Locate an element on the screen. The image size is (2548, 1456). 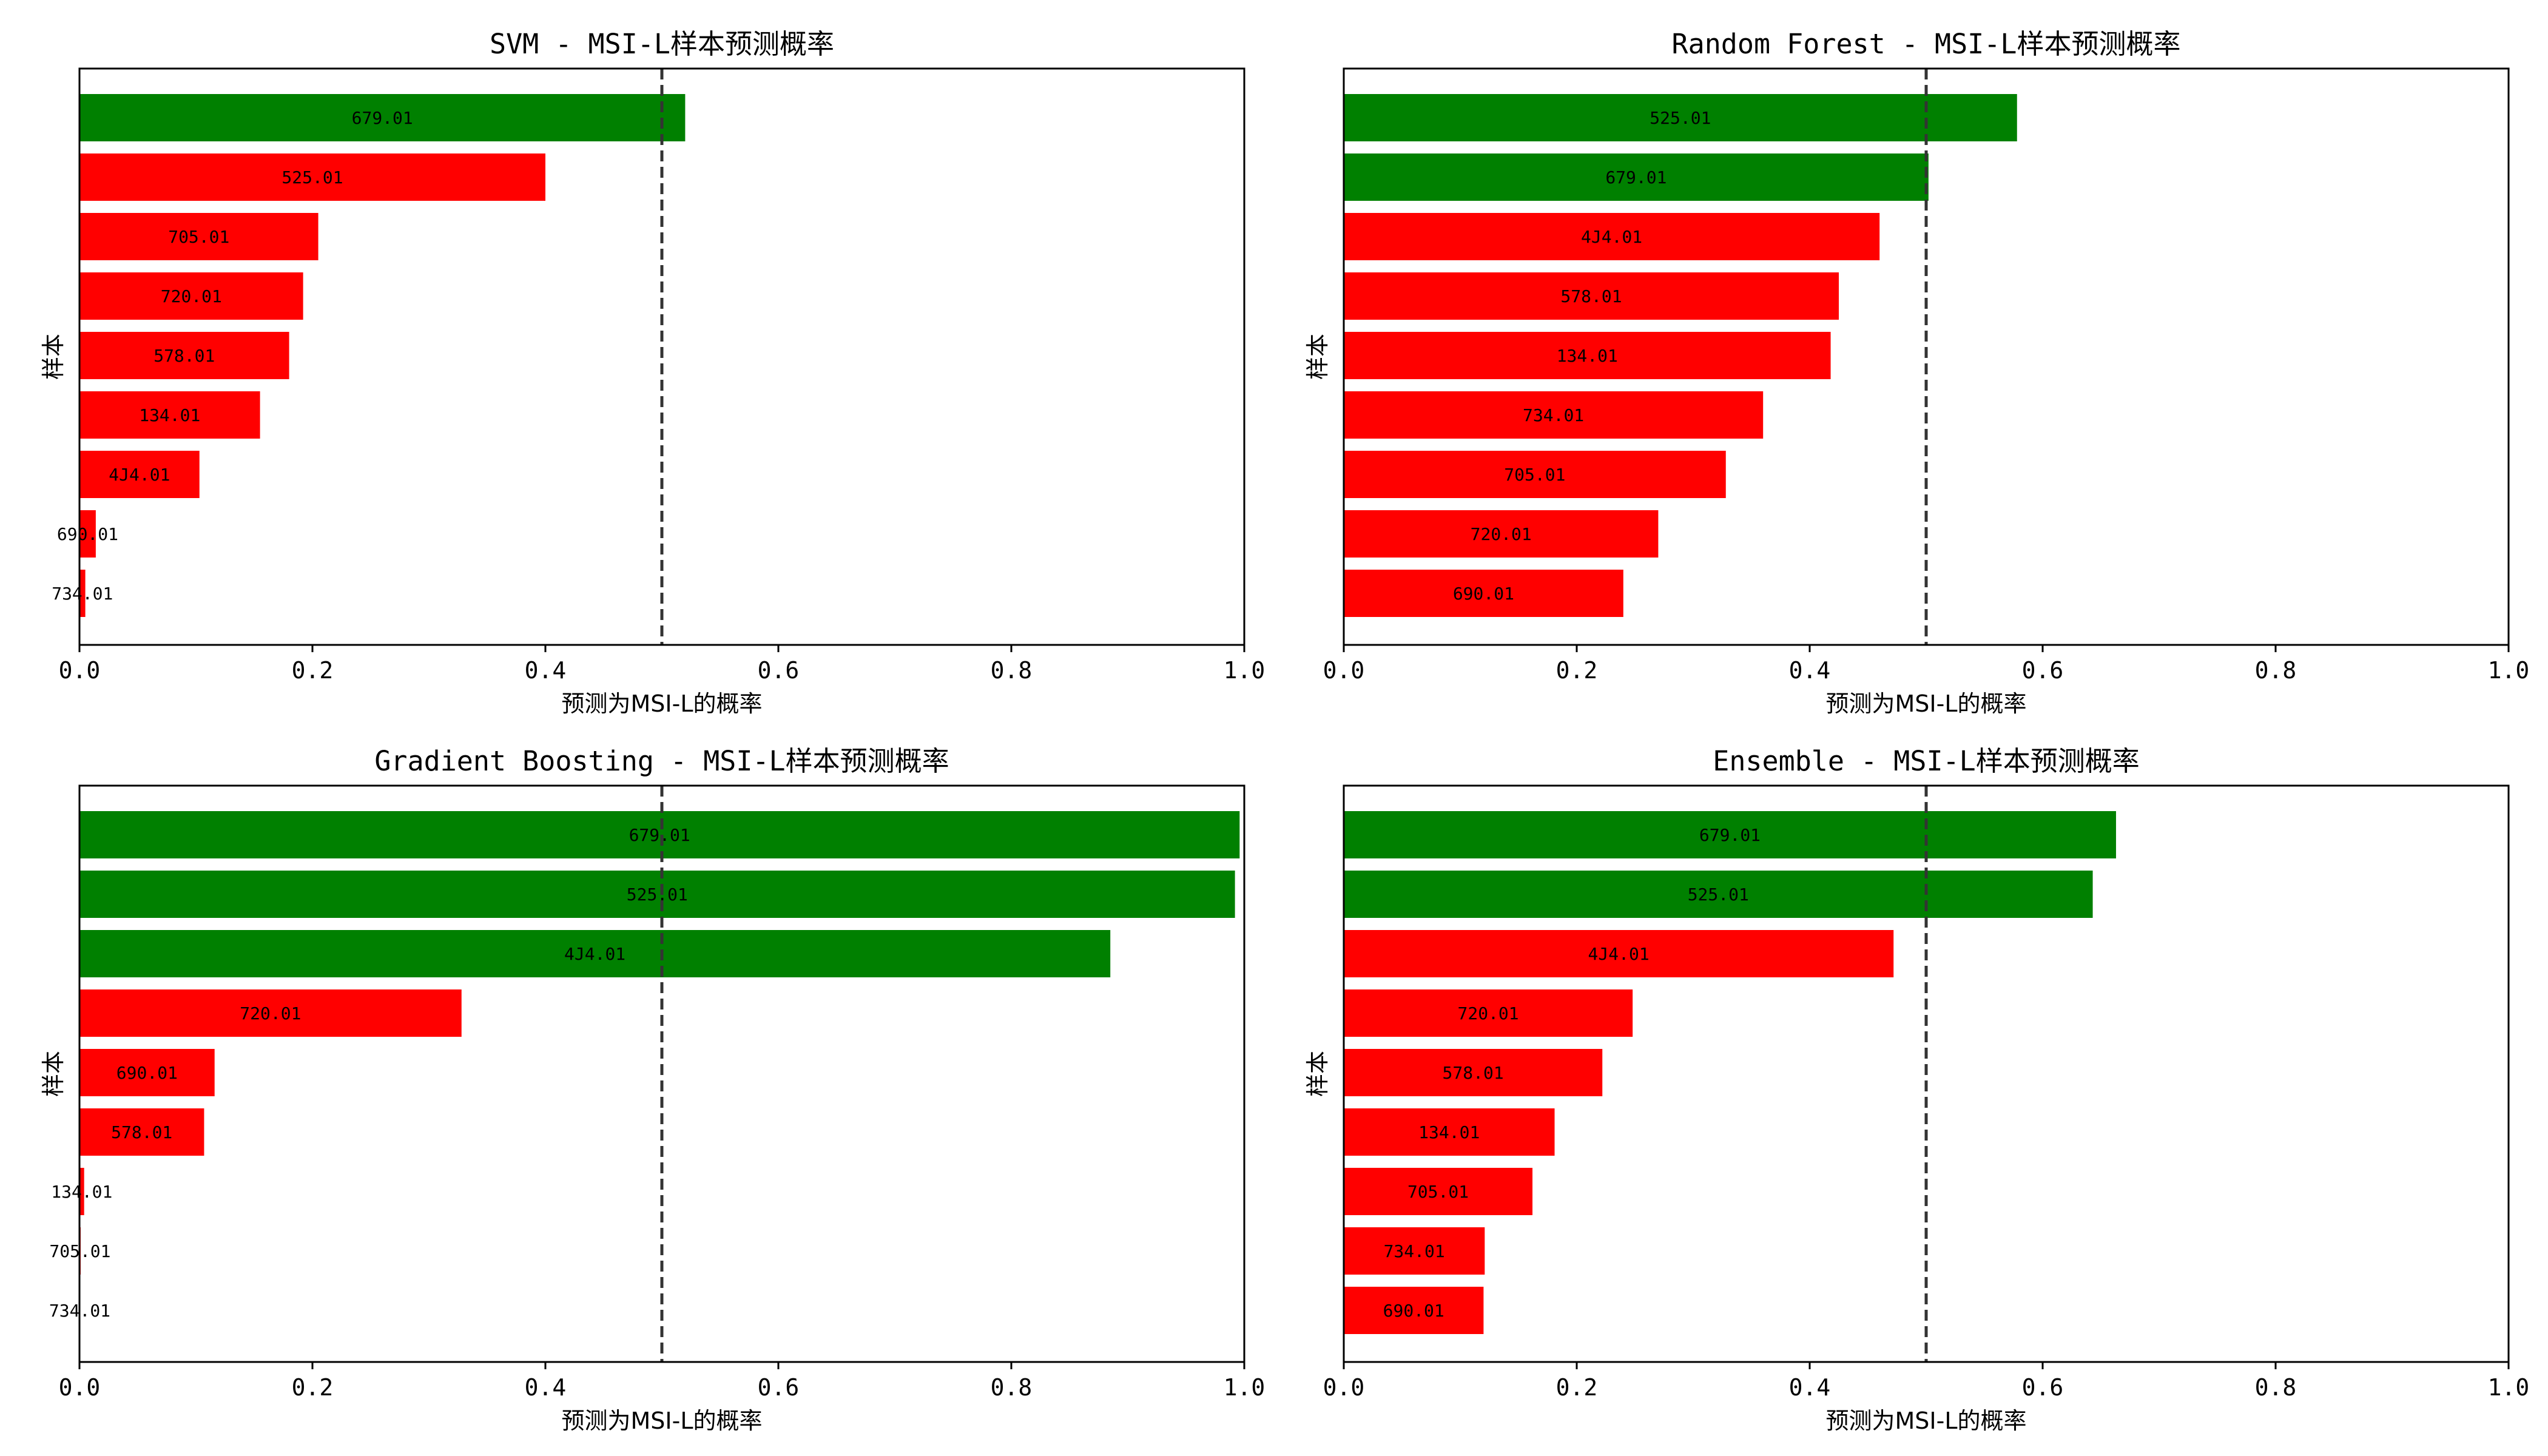
chart-title: Gradient Boosting - MSI-L样本预测概率 is located at coordinates (661, 761).